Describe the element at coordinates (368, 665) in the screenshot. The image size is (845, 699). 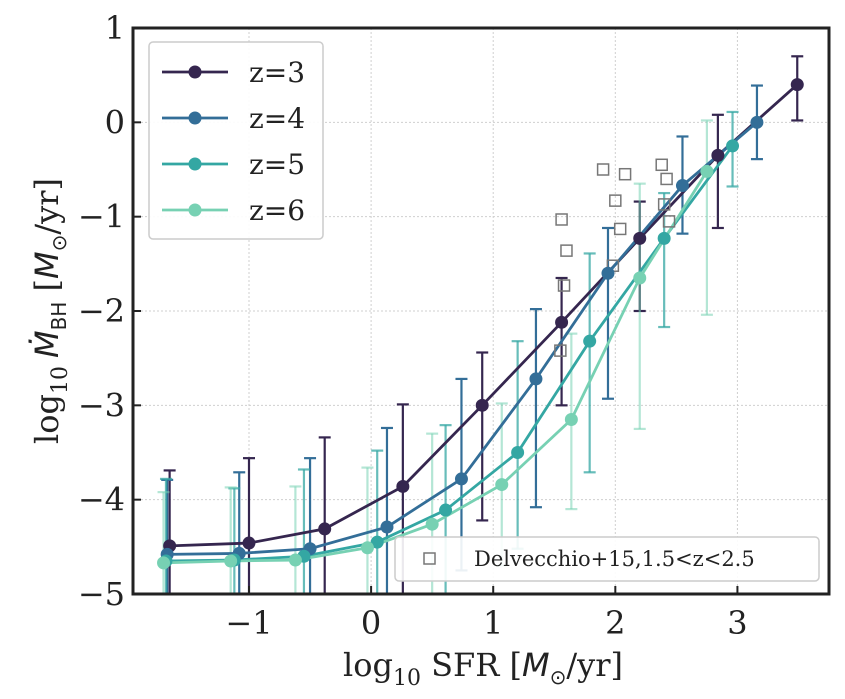
I see `x-axis-label-log: log` at that location.